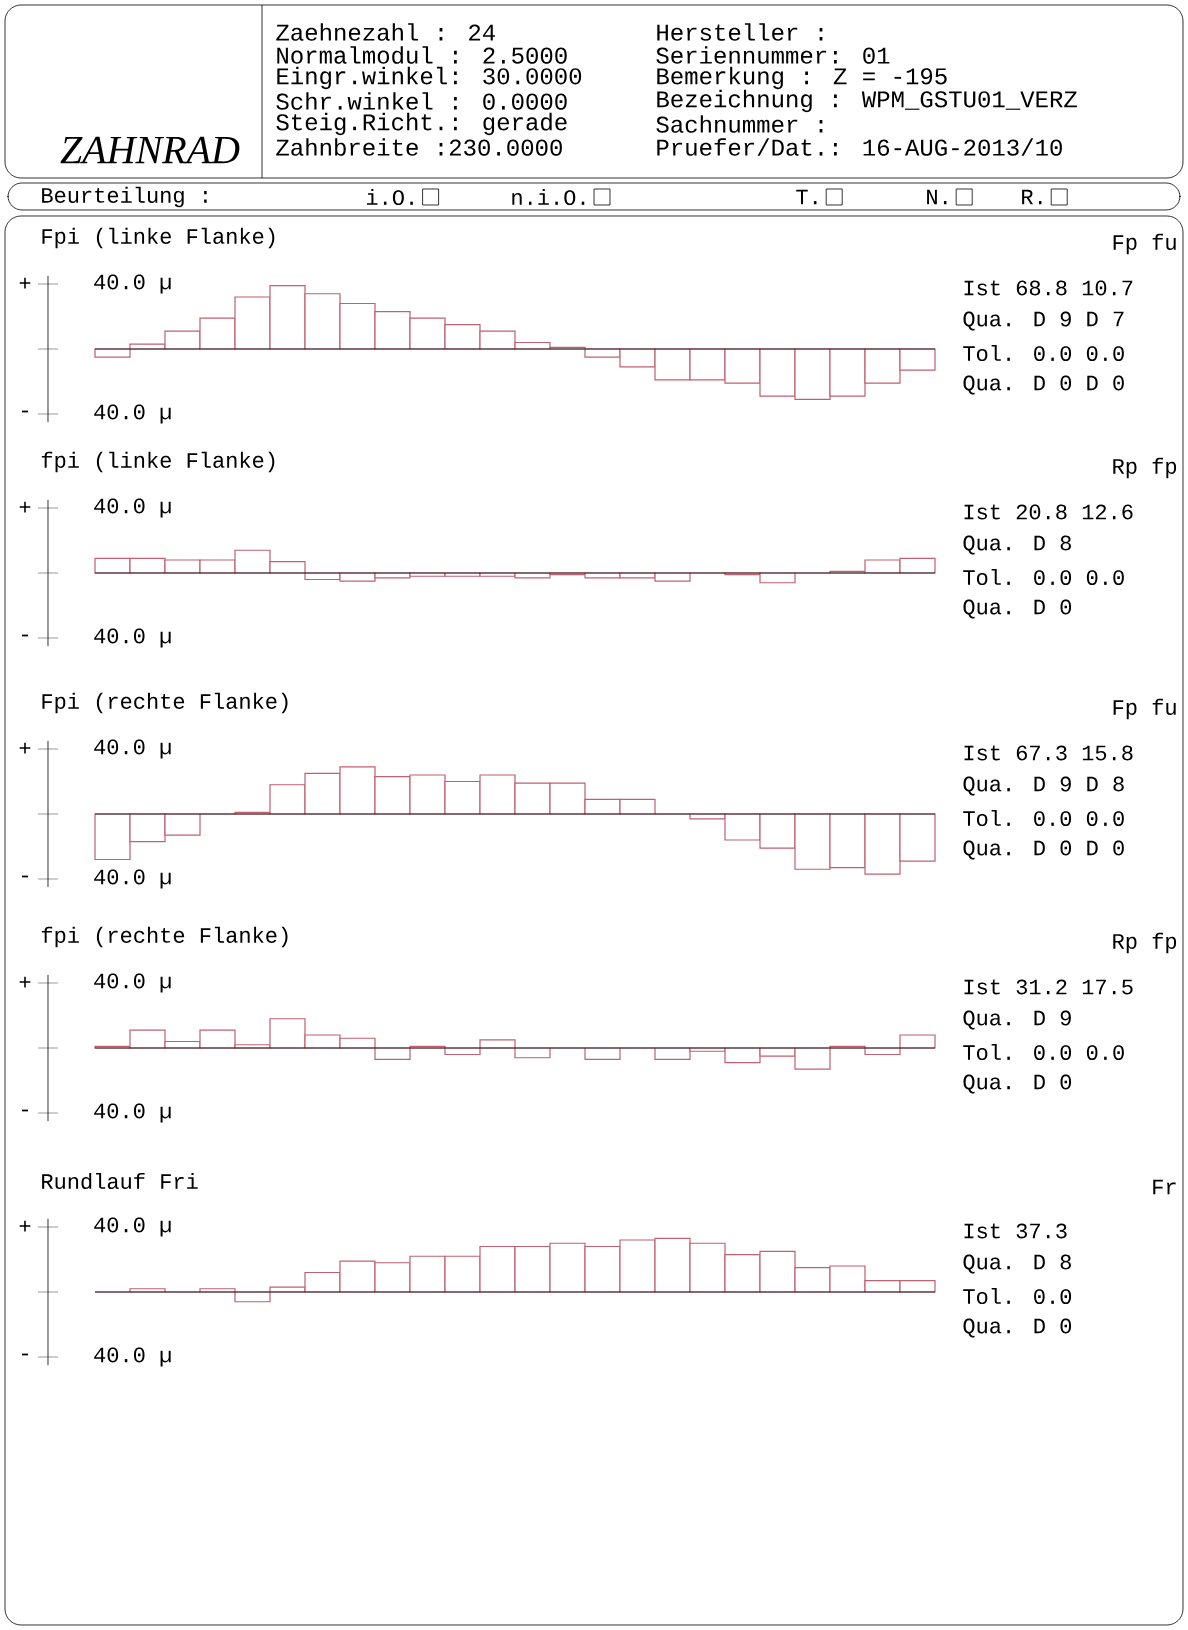 The width and height of the screenshot is (1188, 1630). What do you see at coordinates (1048, 288) in the screenshot?
I see `text: Ist 68.8 10.7` at bounding box center [1048, 288].